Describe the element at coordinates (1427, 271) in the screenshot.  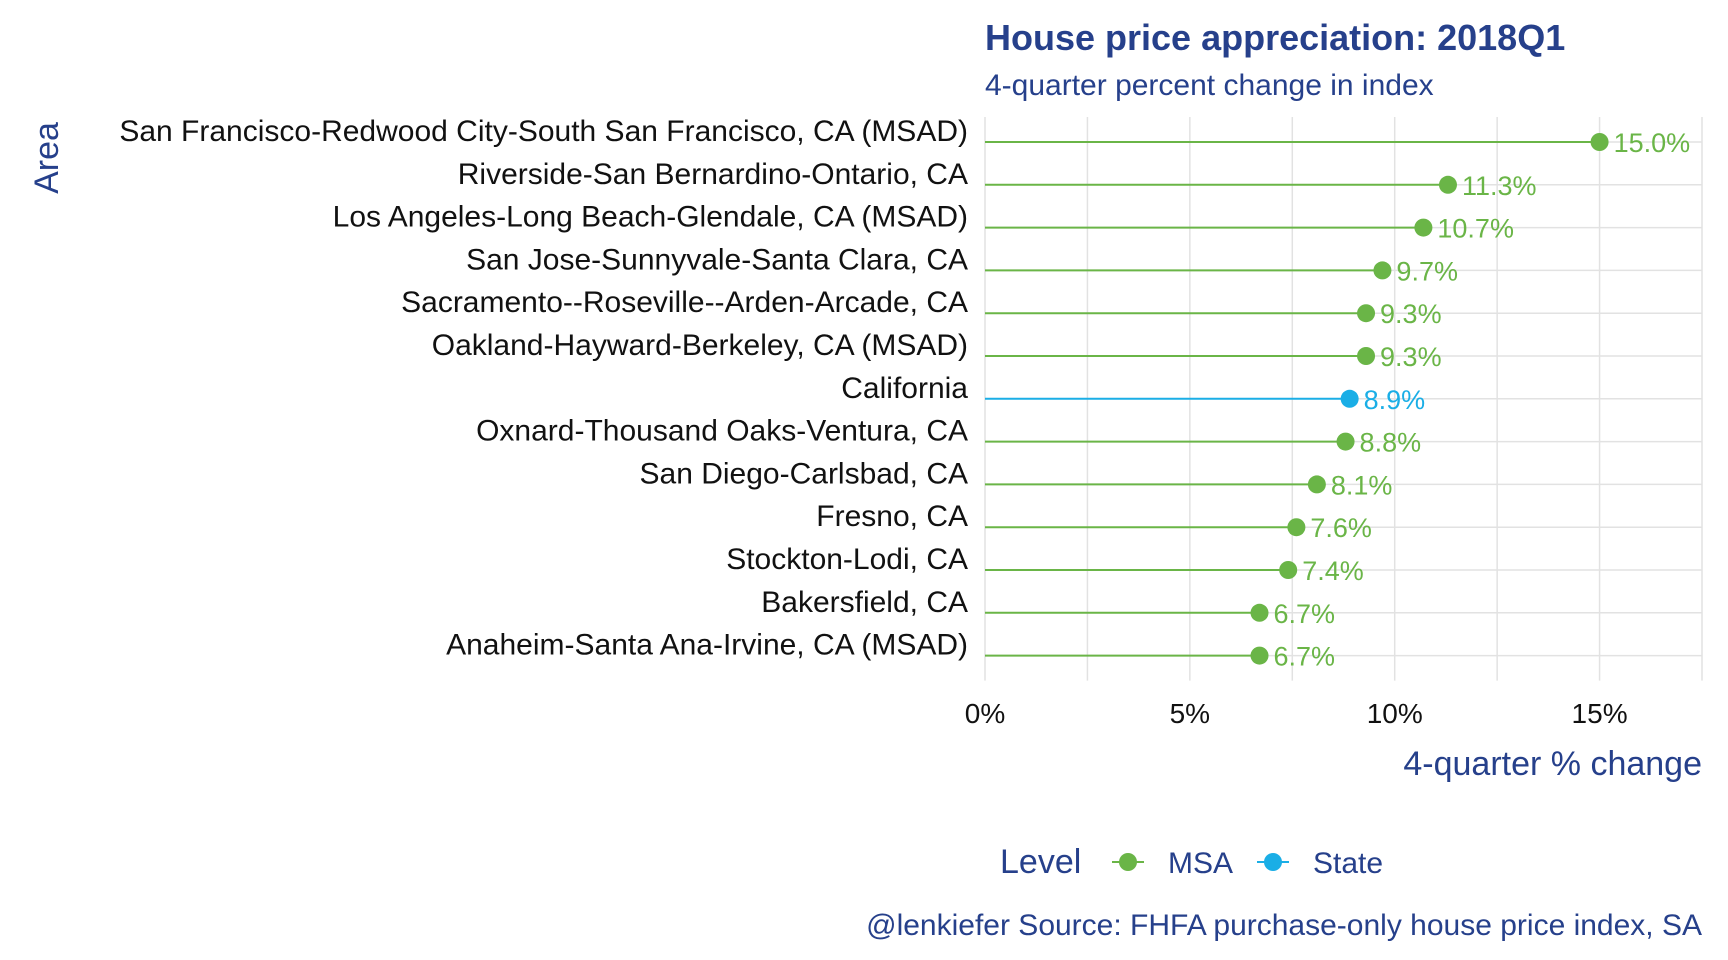
I see `data-label: 9.7%` at that location.